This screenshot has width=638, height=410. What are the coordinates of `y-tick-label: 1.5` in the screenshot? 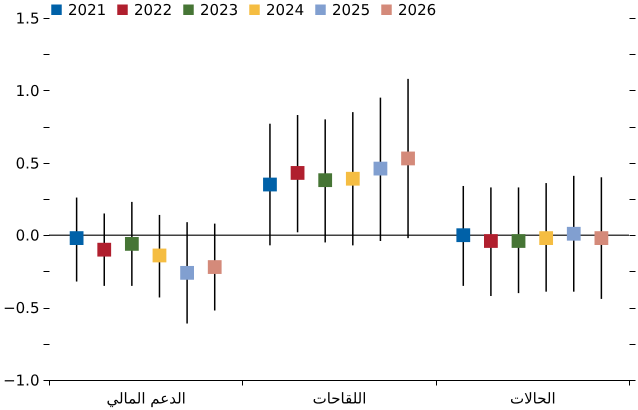 It's located at (28, 19).